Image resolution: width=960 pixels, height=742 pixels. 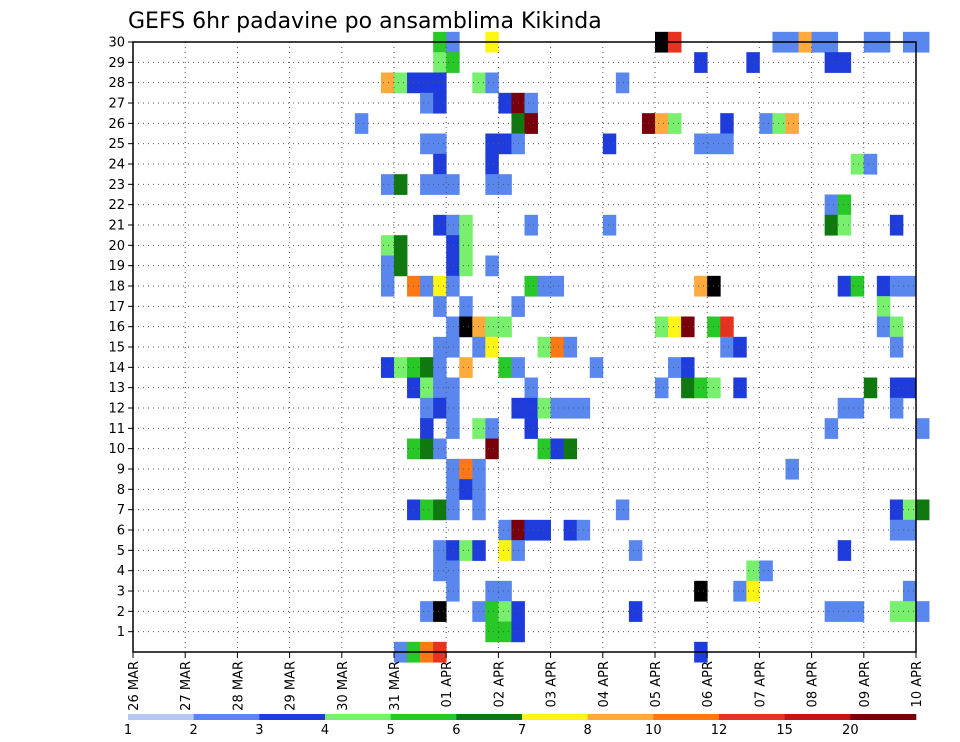 I want to click on y-tick-label: 23, so click(x=116, y=185).